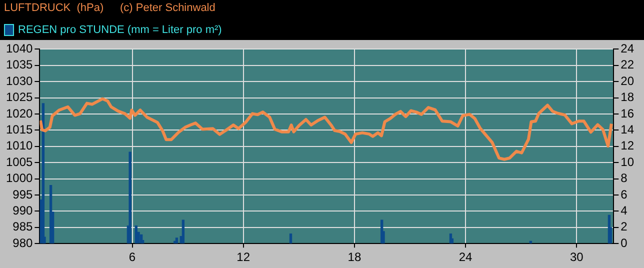 The image size is (644, 268). What do you see at coordinates (627, 129) in the screenshot?
I see `y2-tick-label: 14` at bounding box center [627, 129].